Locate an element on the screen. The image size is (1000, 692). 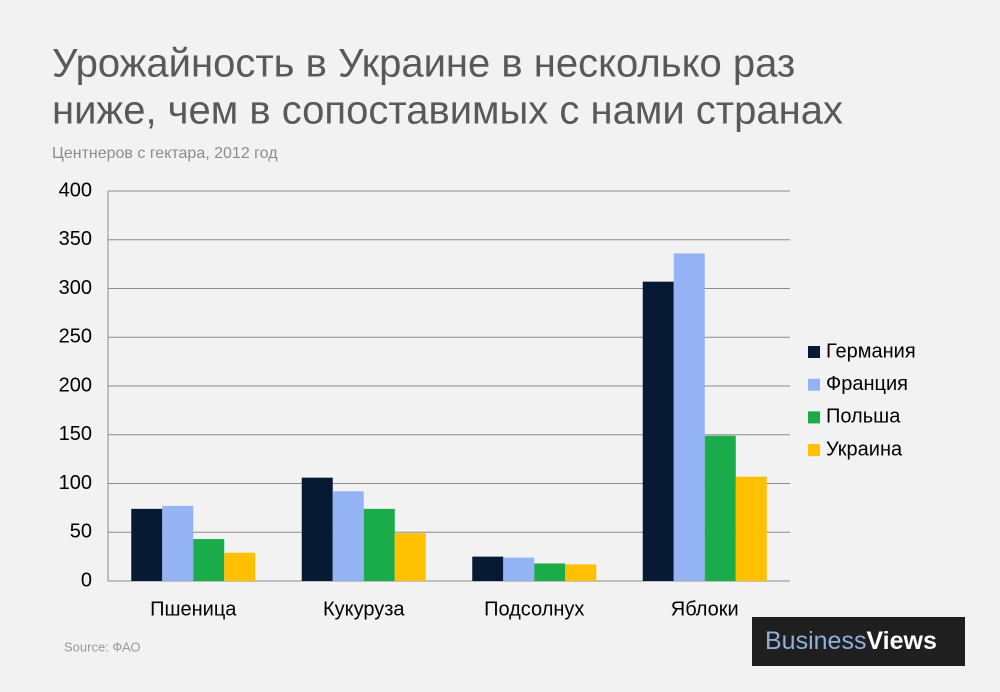
y-tick-label: 350 is located at coordinates (75, 239).